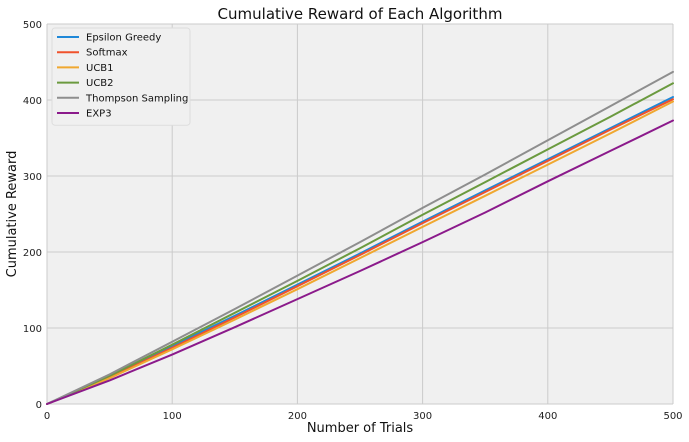 This screenshot has width=689, height=442. Describe the element at coordinates (32, 253) in the screenshot. I see `y-tick-label: 200` at that location.